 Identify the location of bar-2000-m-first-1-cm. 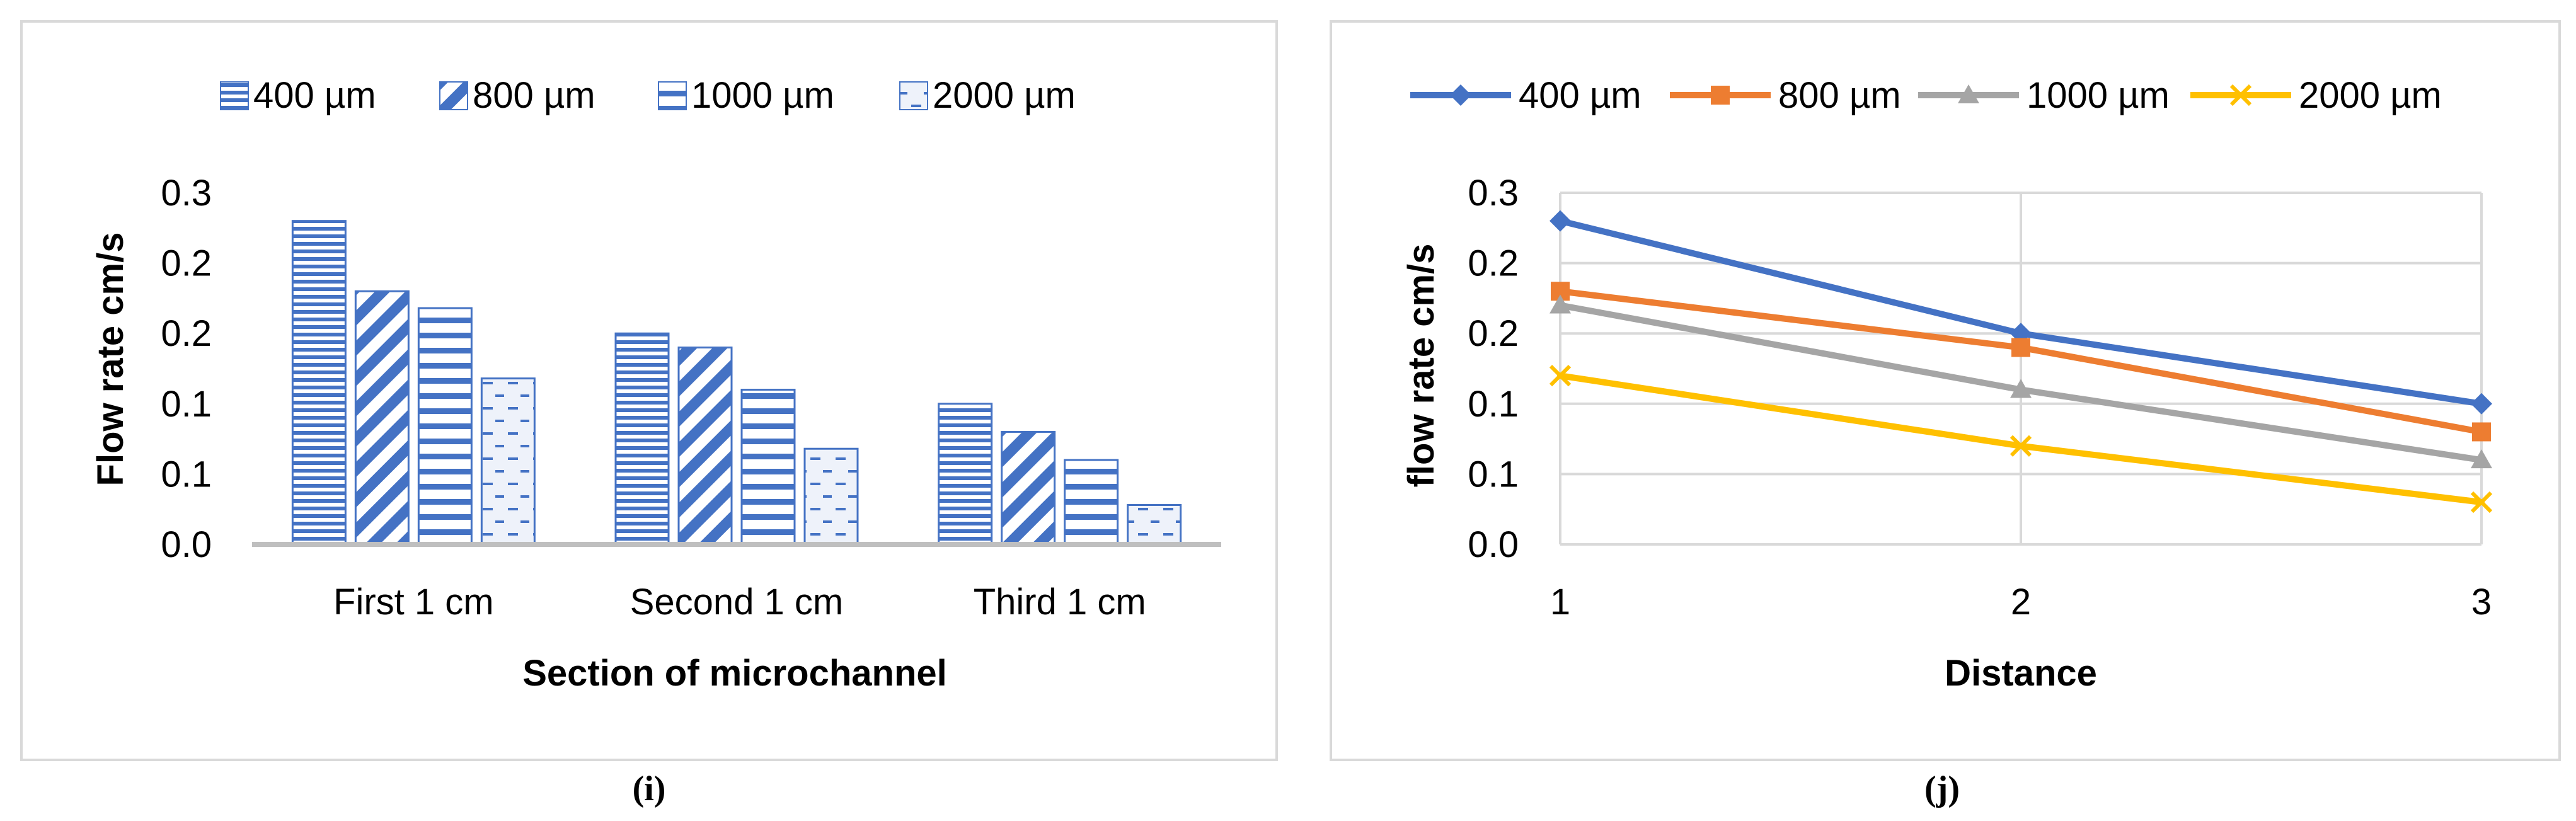
(508, 461).